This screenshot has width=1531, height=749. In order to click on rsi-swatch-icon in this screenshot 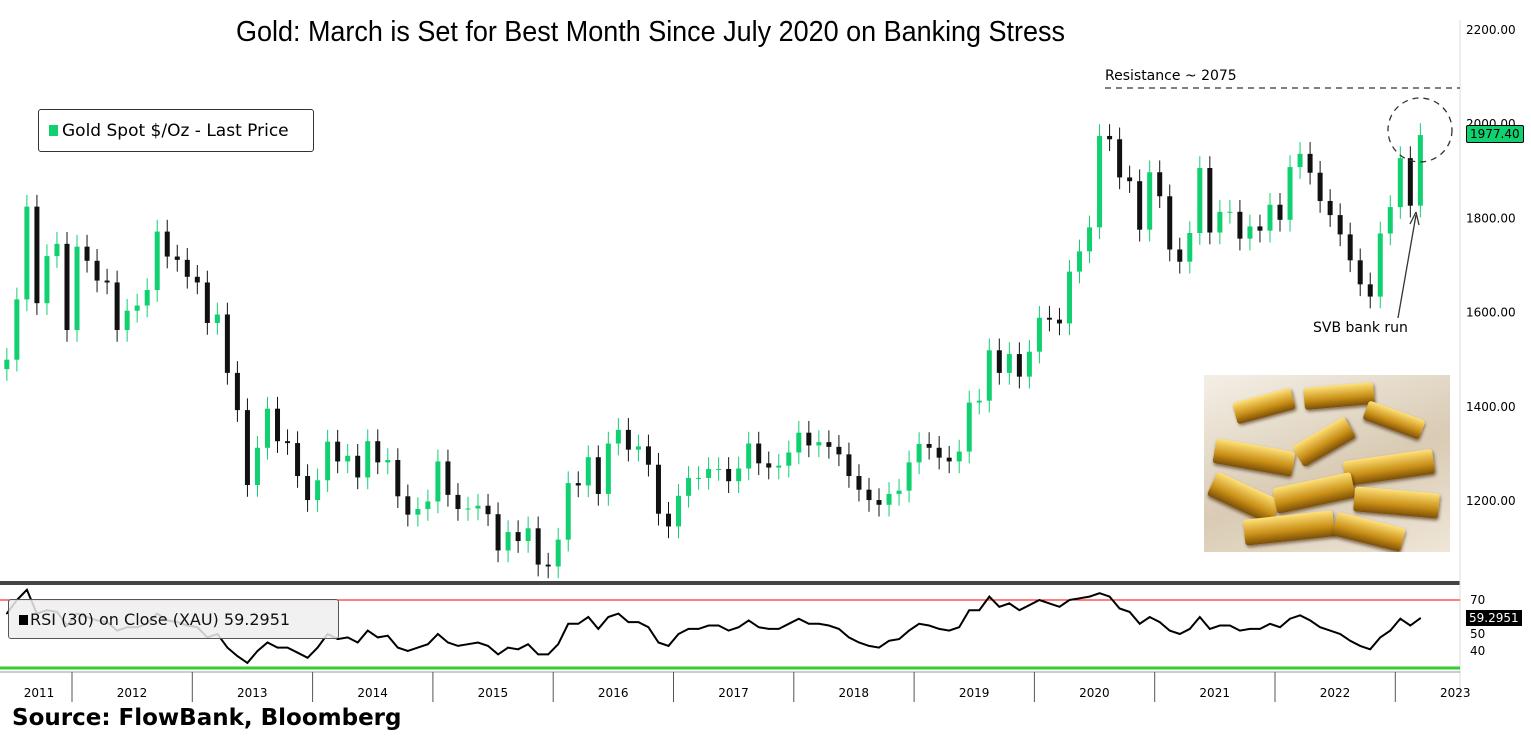, I will do `click(23, 620)`.